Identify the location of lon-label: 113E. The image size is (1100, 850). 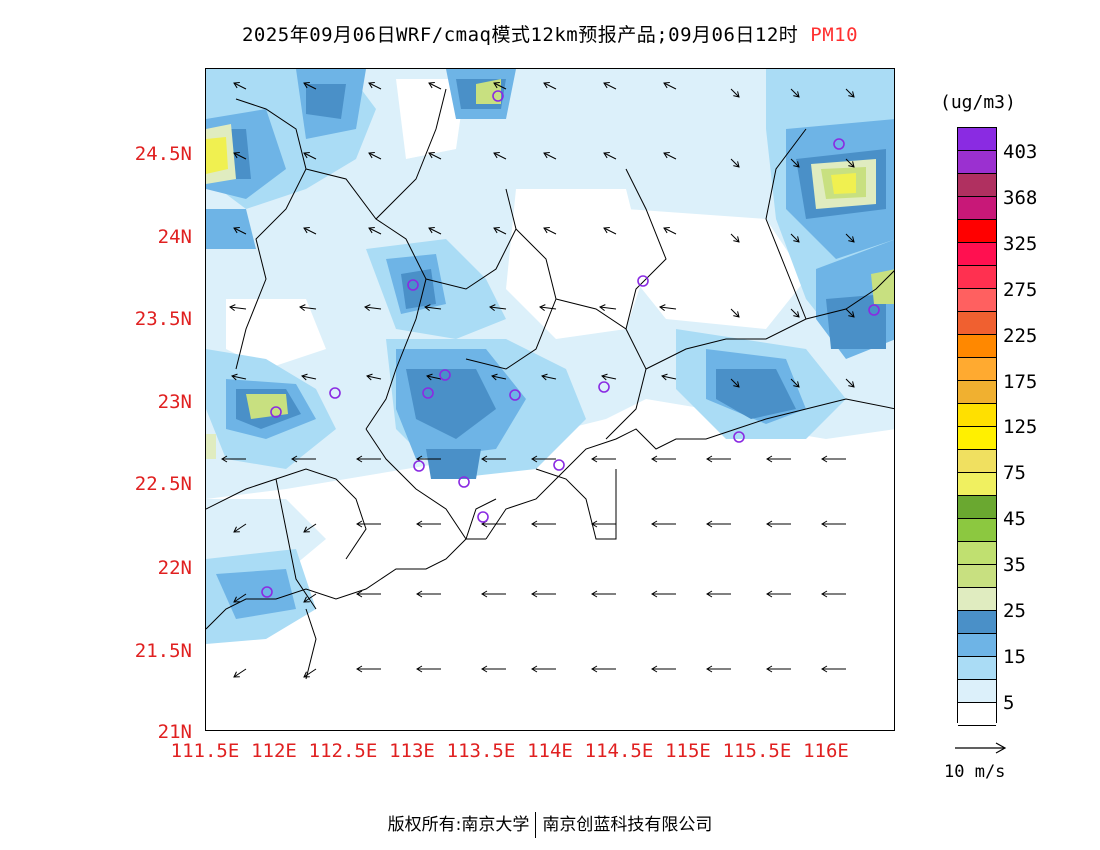
(412, 751).